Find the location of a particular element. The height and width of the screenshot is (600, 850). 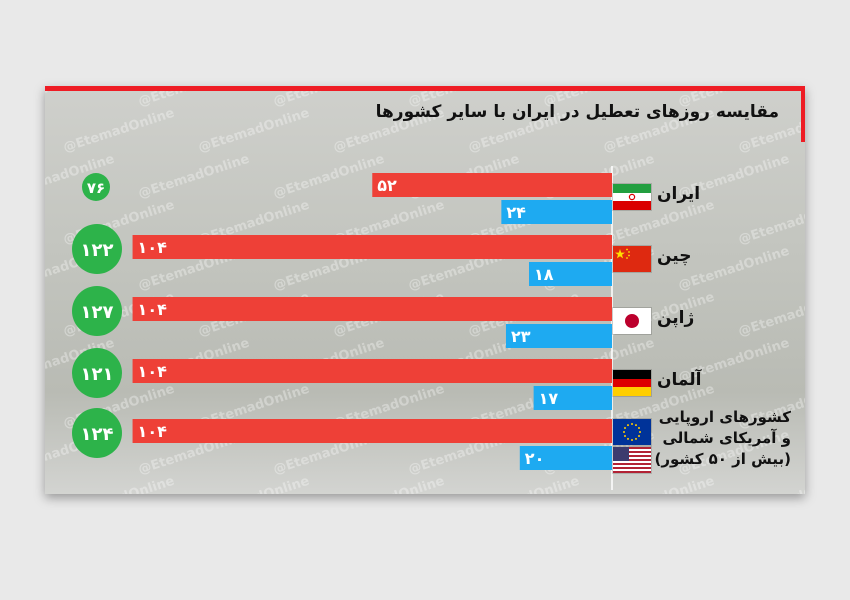

total-label: ۱۲۲ is located at coordinates (97, 250).